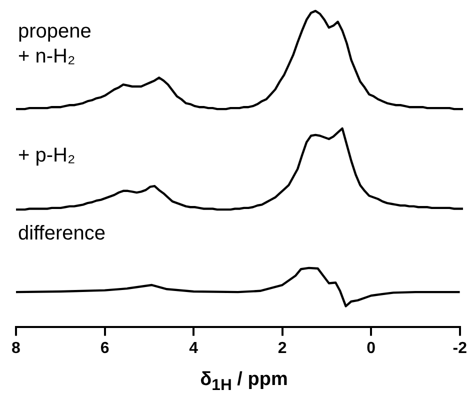 The image size is (470, 403). What do you see at coordinates (371, 348) in the screenshot?
I see `x-tick-label: 0` at bounding box center [371, 348].